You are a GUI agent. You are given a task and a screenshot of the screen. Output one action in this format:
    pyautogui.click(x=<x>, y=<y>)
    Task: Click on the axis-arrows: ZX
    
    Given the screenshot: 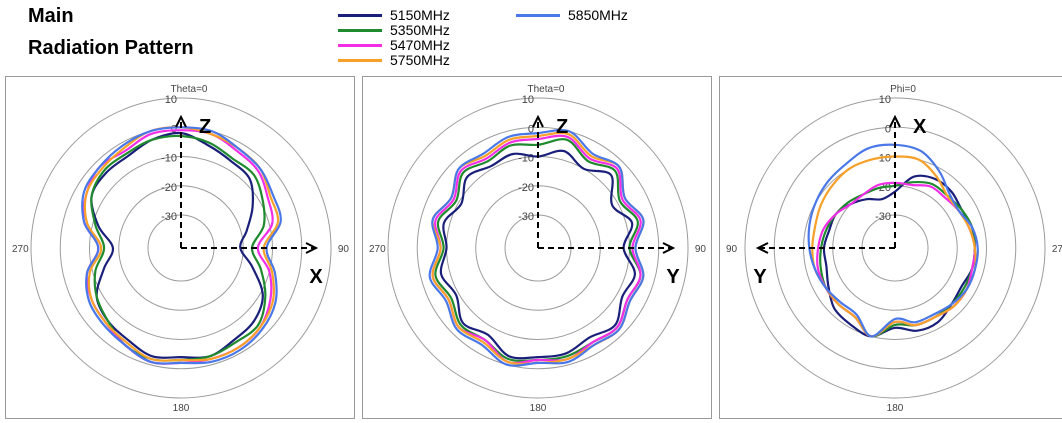 What is the action you would take?
    pyautogui.click(x=249, y=201)
    